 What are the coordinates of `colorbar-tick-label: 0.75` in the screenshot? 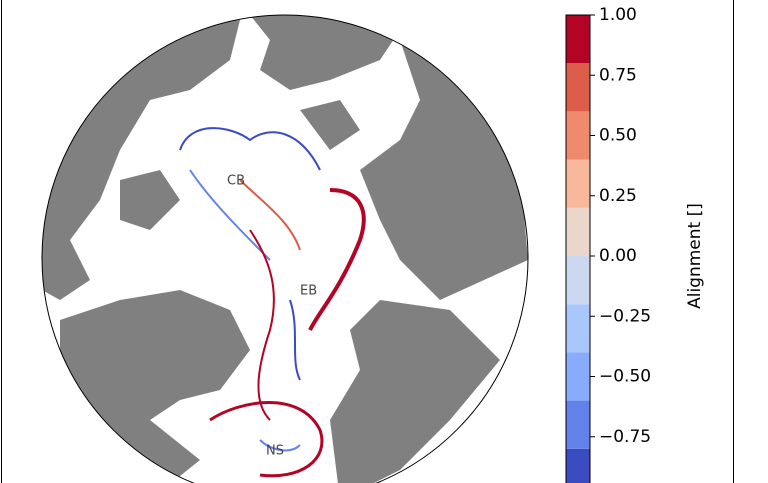 It's located at (618, 75).